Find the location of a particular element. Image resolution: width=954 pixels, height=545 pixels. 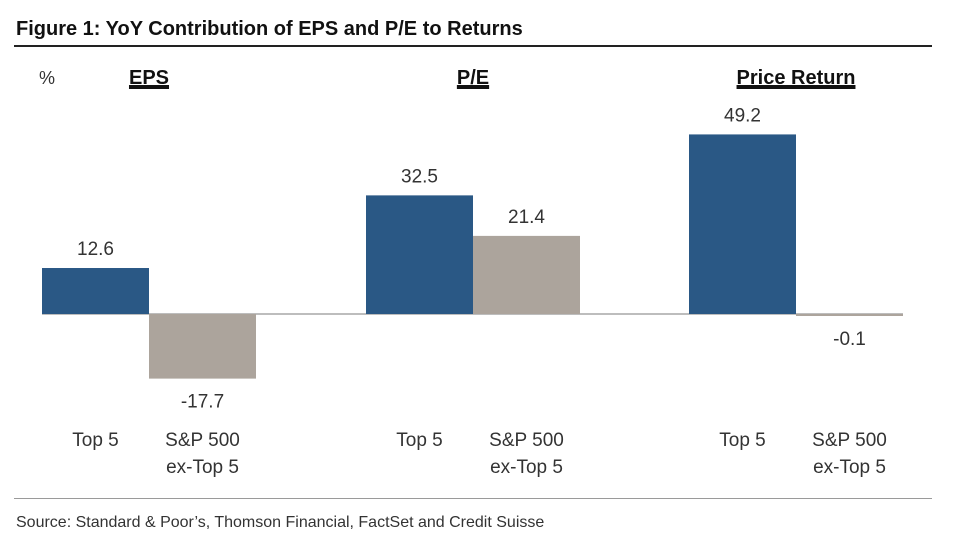

panel-header-p-e: P/E is located at coordinates (473, 78).